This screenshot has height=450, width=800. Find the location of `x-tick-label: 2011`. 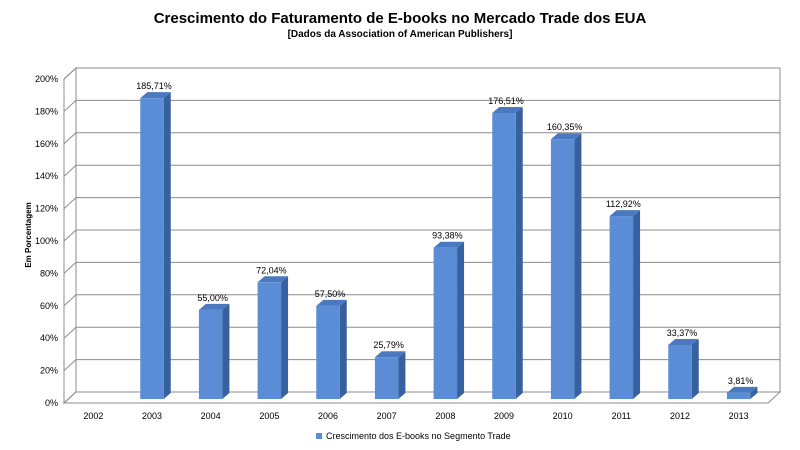

x-tick-label: 2011 is located at coordinates (621, 416).